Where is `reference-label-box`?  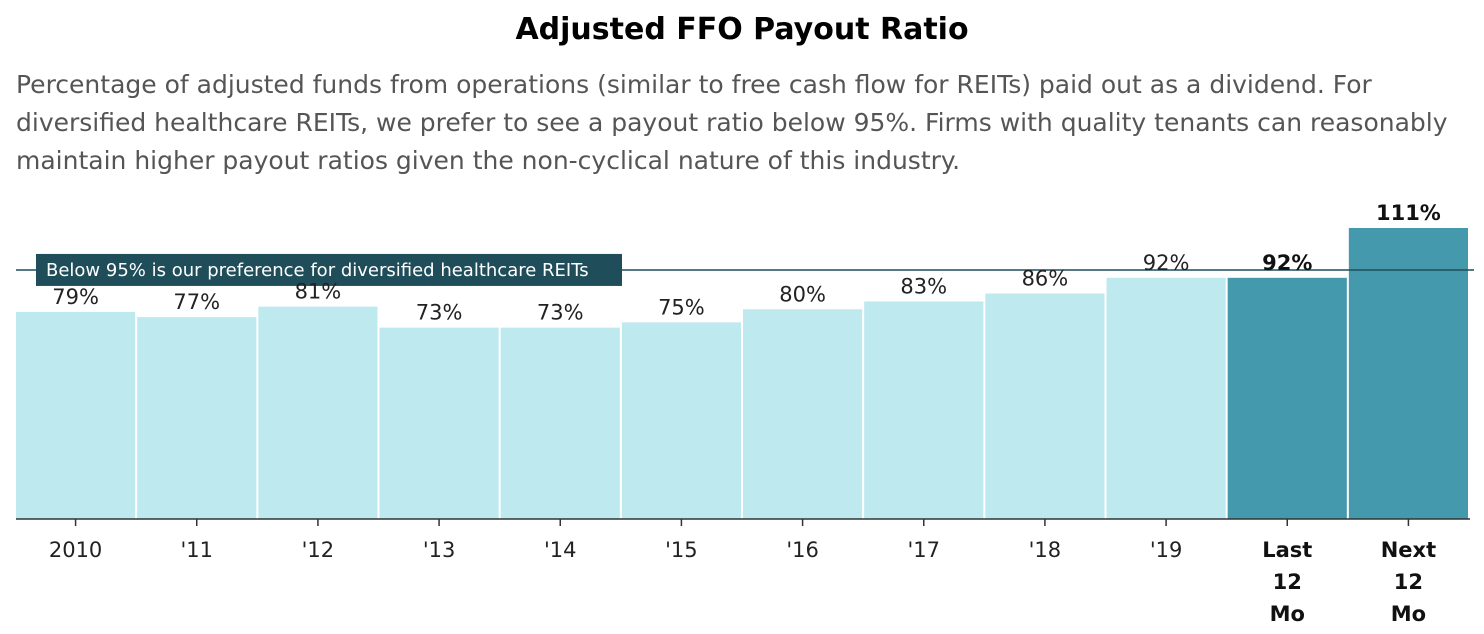
reference-label-box is located at coordinates (329, 269).